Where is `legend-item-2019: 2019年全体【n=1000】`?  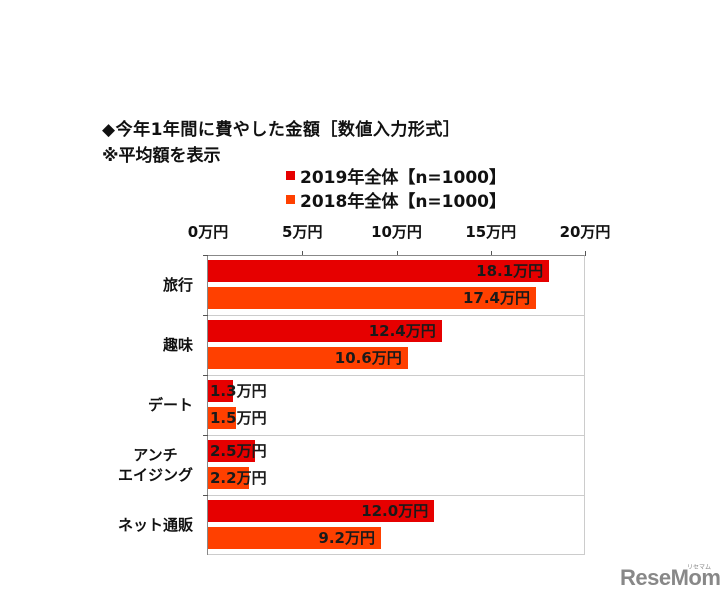 legend-item-2019: 2019年全体【n=1000】 is located at coordinates (396, 175).